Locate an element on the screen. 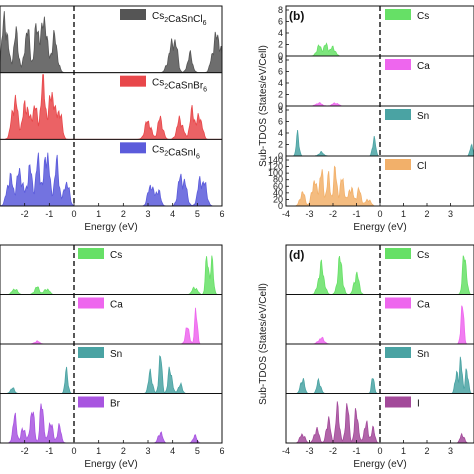  x-tick-label: -4 is located at coordinates (286, 214).